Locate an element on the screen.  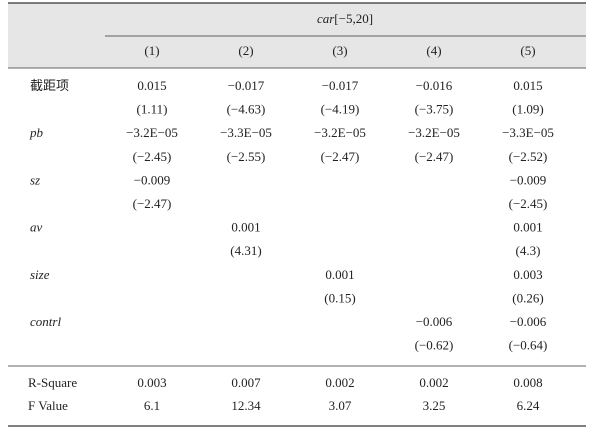
row-label: av is located at coordinates (36, 227).